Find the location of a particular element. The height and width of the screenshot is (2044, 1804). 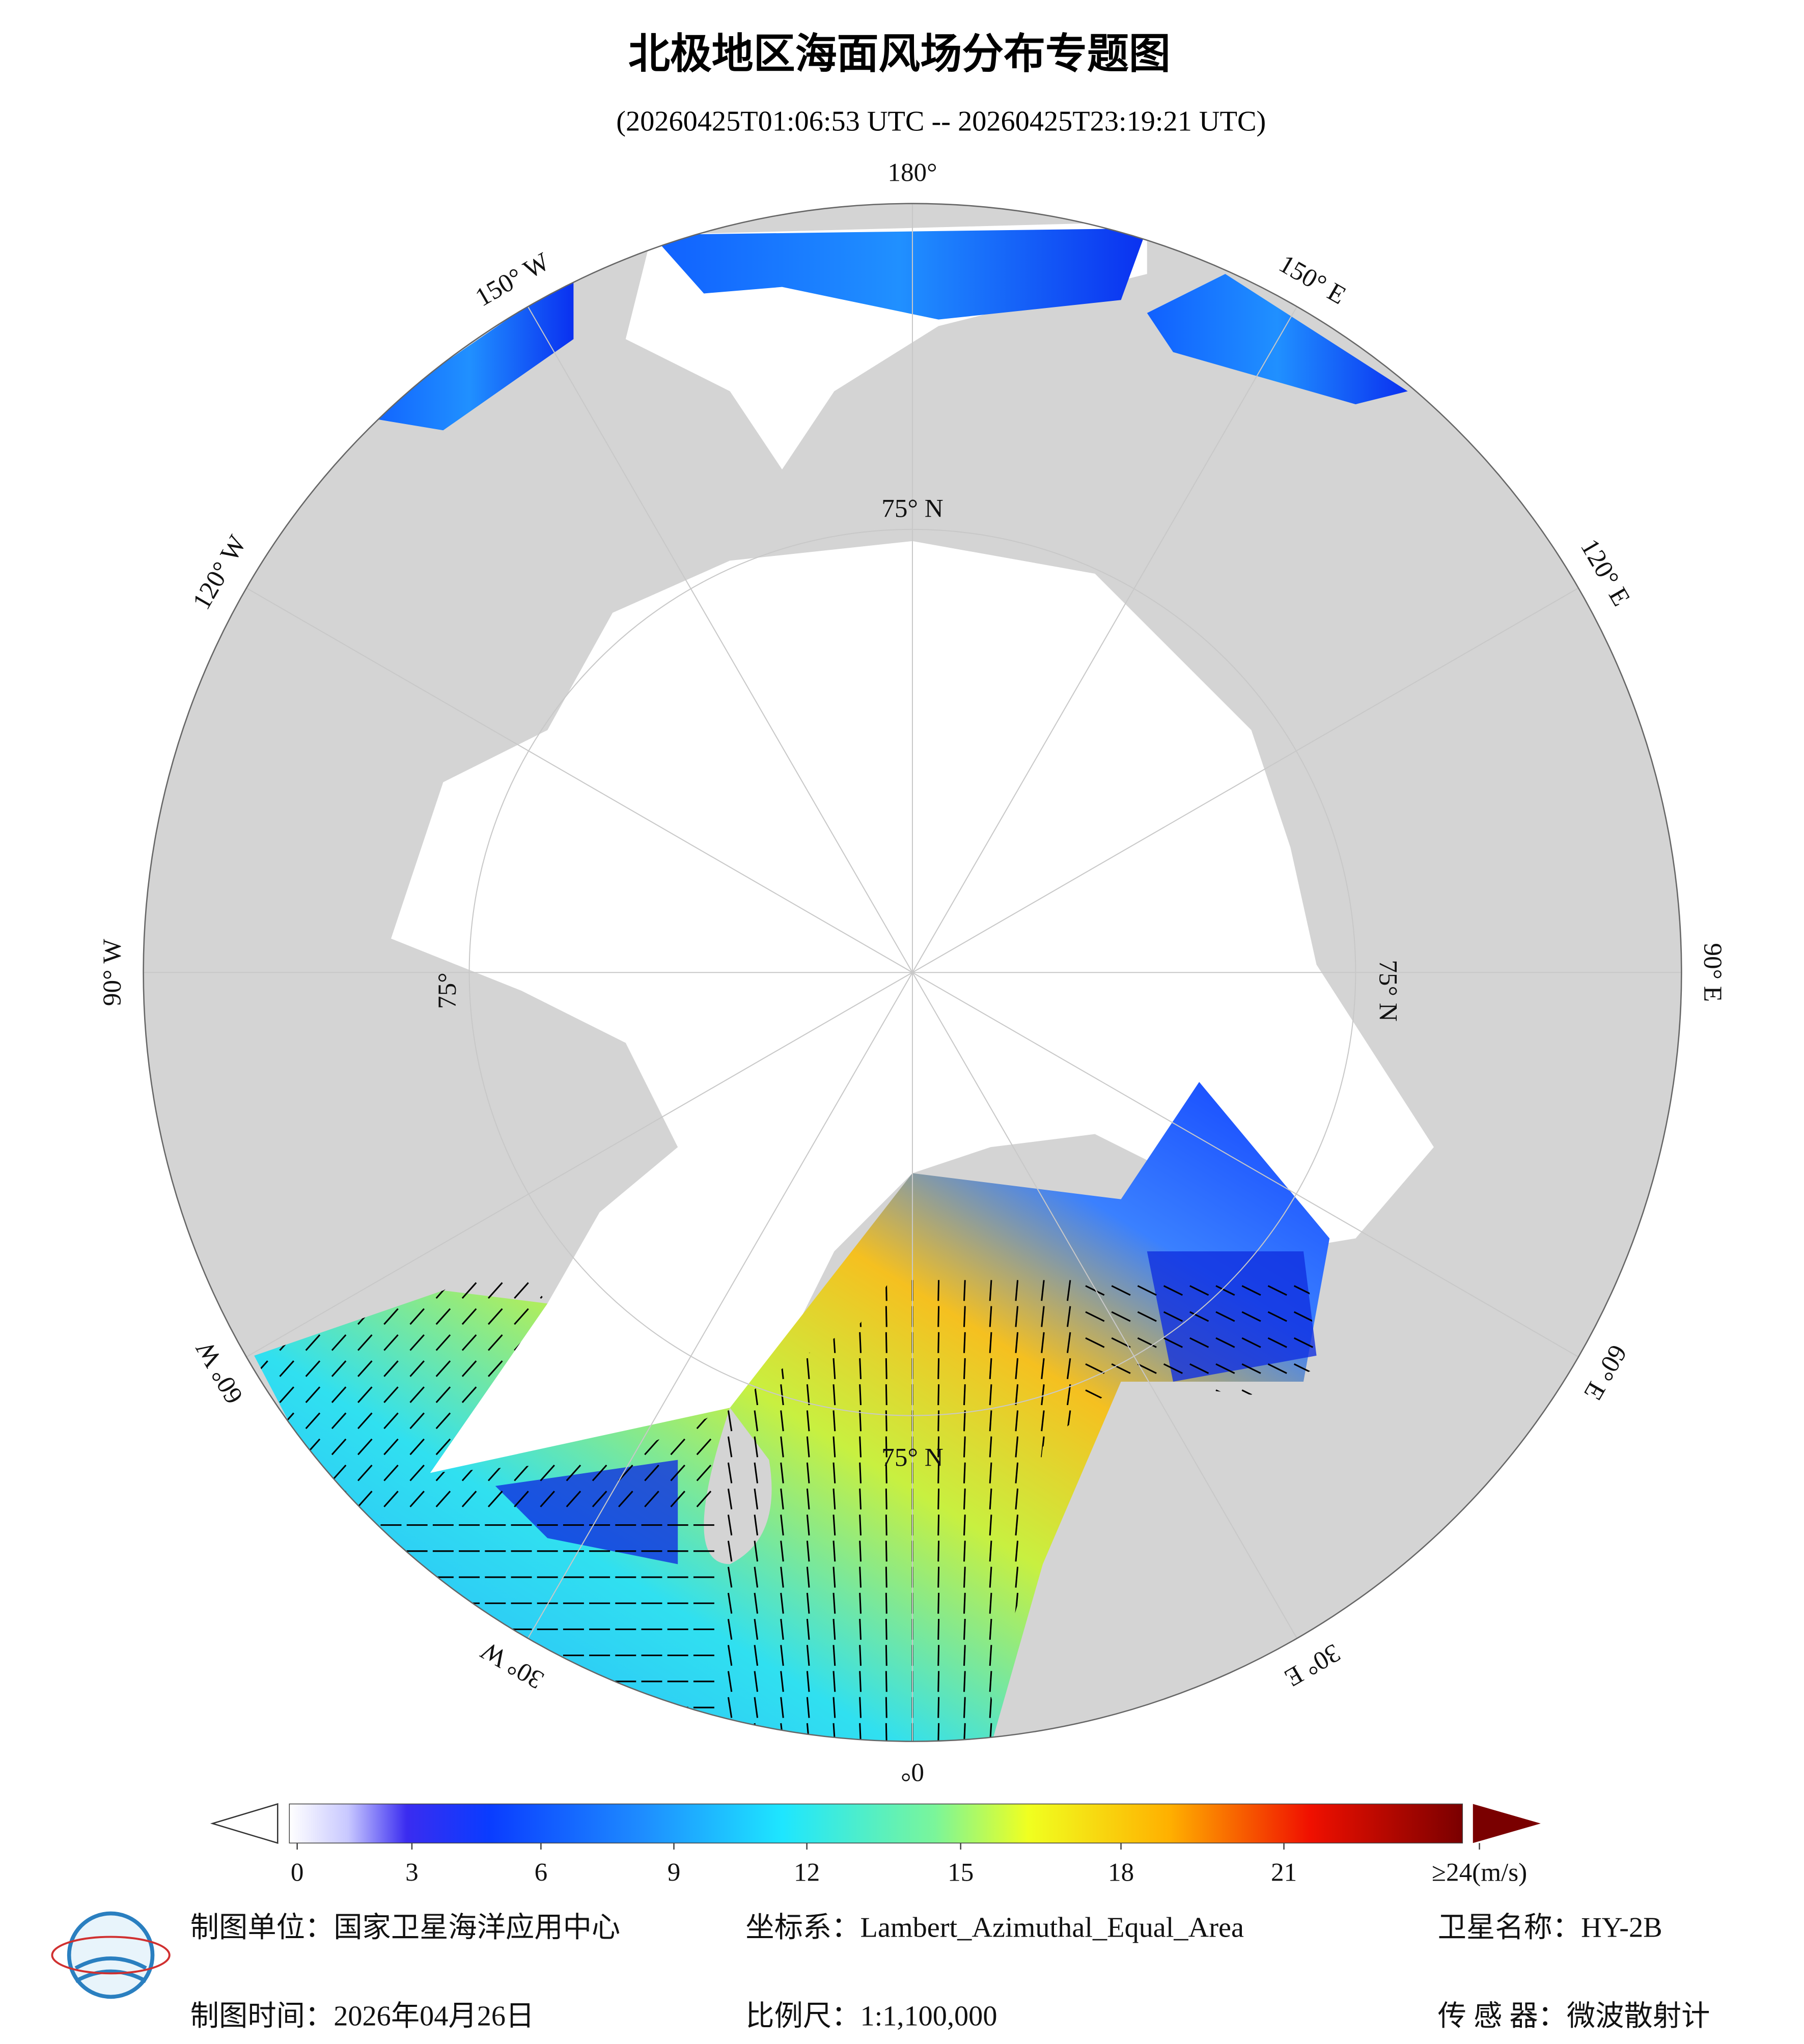

colorbar-tick-label: 18 is located at coordinates (1121, 1872).